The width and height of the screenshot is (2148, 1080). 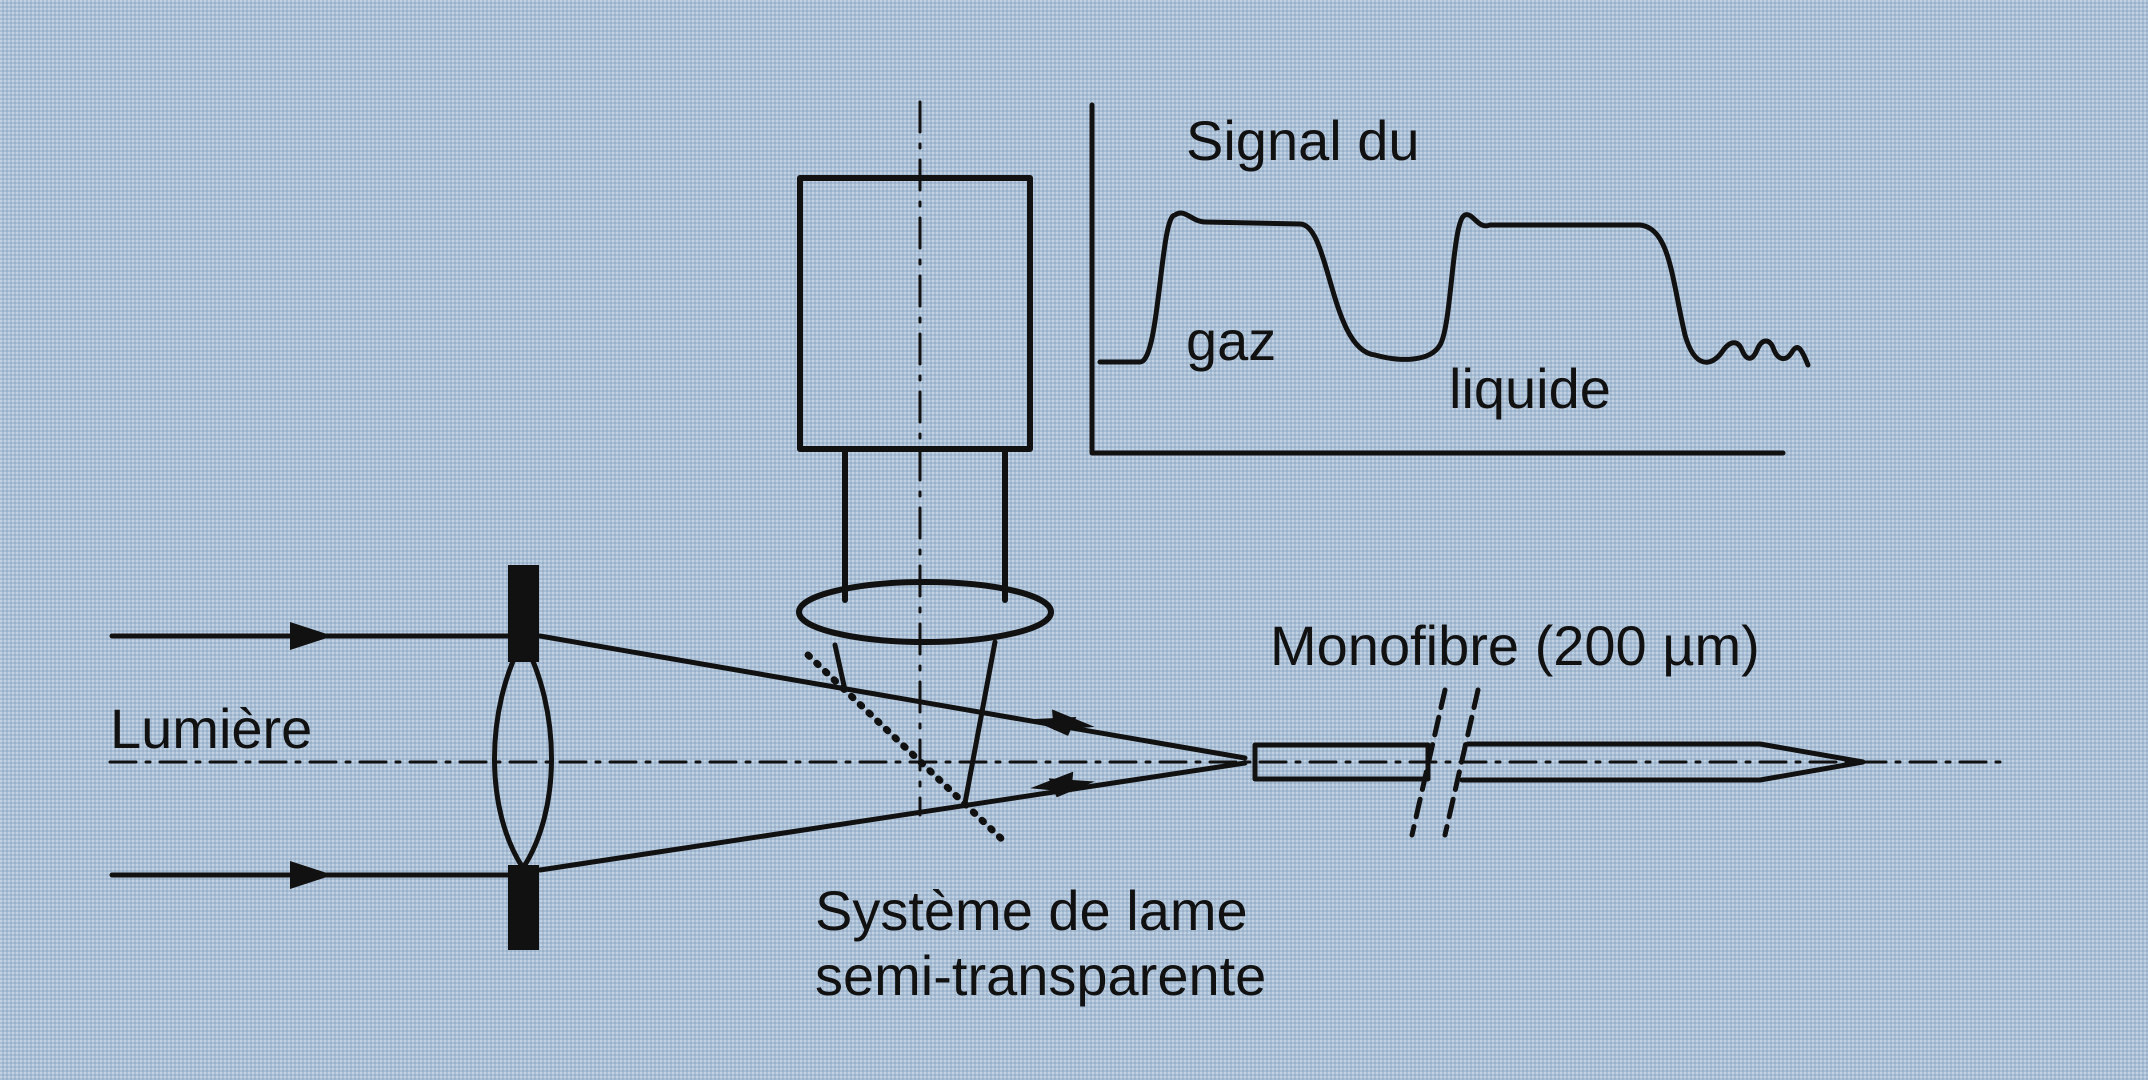 I want to click on focusing-lens, so click(x=523, y=757).